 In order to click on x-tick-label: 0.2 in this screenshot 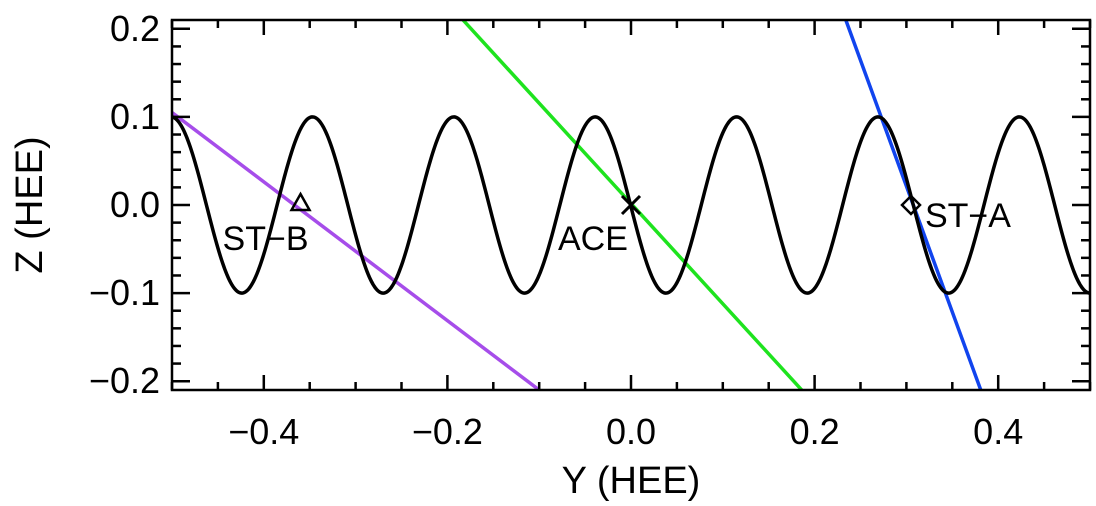, I will do `click(815, 431)`.